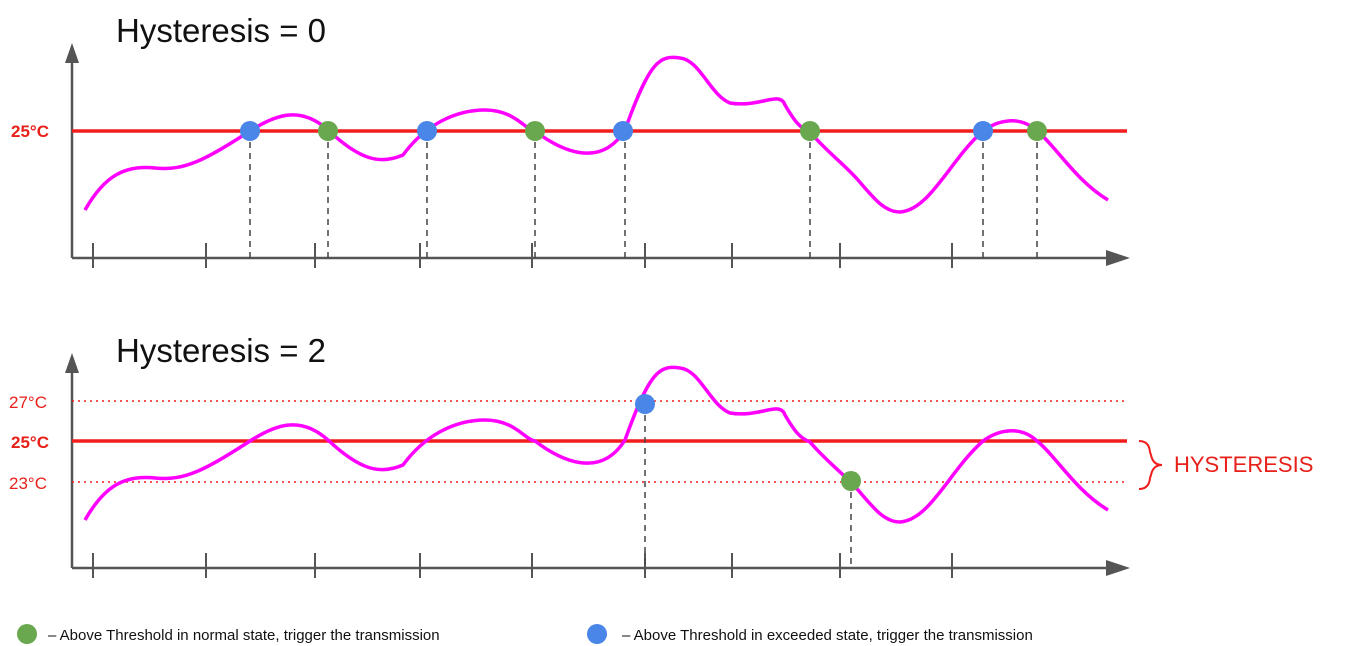 The image size is (1353, 646). Describe the element at coordinates (643, 194) in the screenshot. I see `top-drop-lines` at that location.